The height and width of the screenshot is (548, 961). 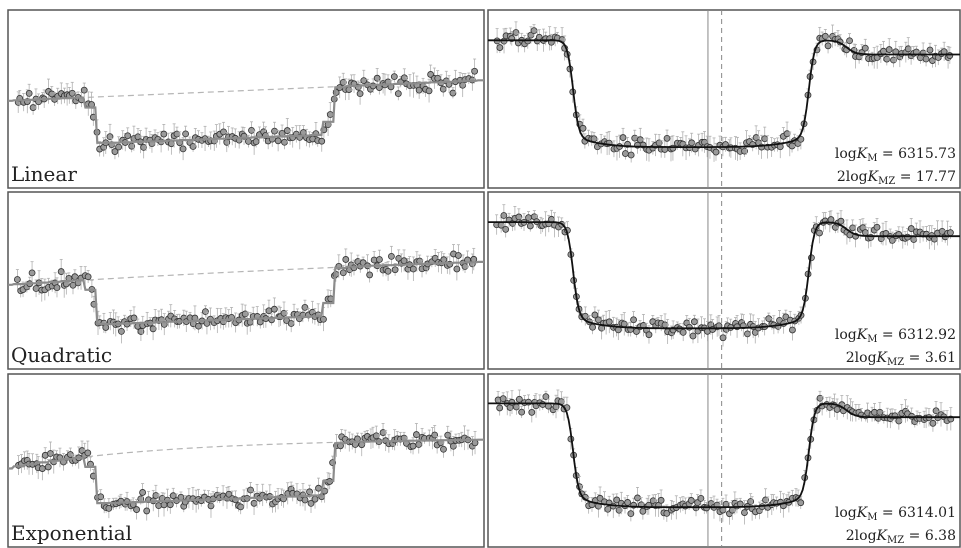 I want to click on model-fit-line, so click(x=246, y=111).